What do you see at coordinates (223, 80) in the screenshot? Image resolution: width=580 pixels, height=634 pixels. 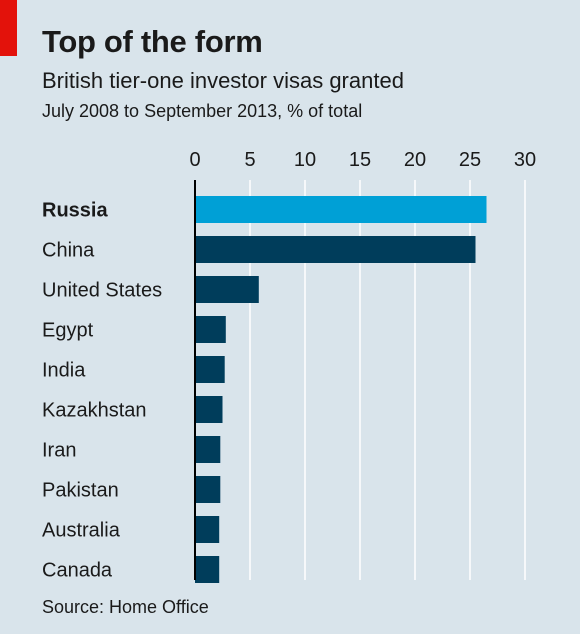 I see `chart-subtitle: British tier-one investor visas granted` at bounding box center [223, 80].